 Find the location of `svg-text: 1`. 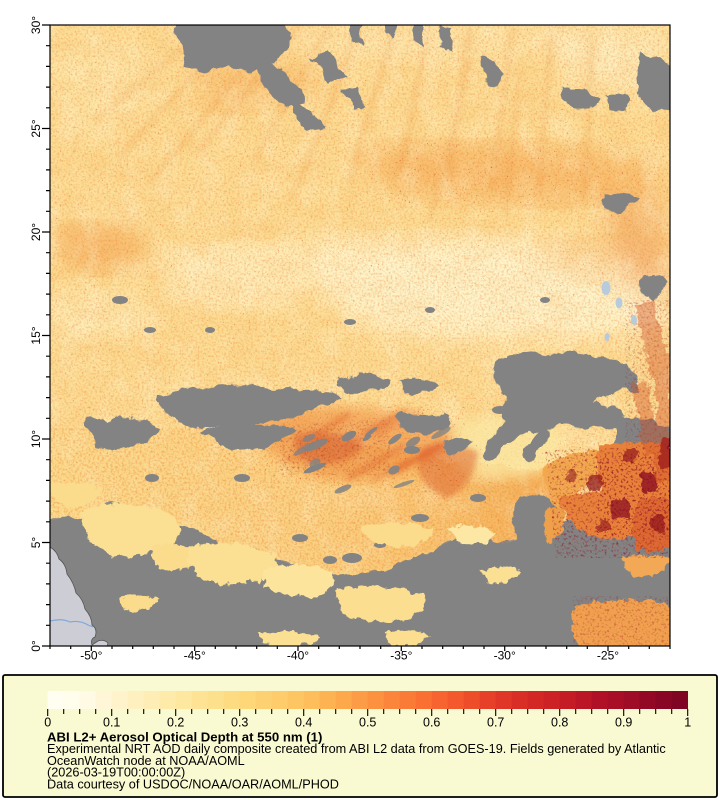

svg-text: 1 is located at coordinates (687, 723).